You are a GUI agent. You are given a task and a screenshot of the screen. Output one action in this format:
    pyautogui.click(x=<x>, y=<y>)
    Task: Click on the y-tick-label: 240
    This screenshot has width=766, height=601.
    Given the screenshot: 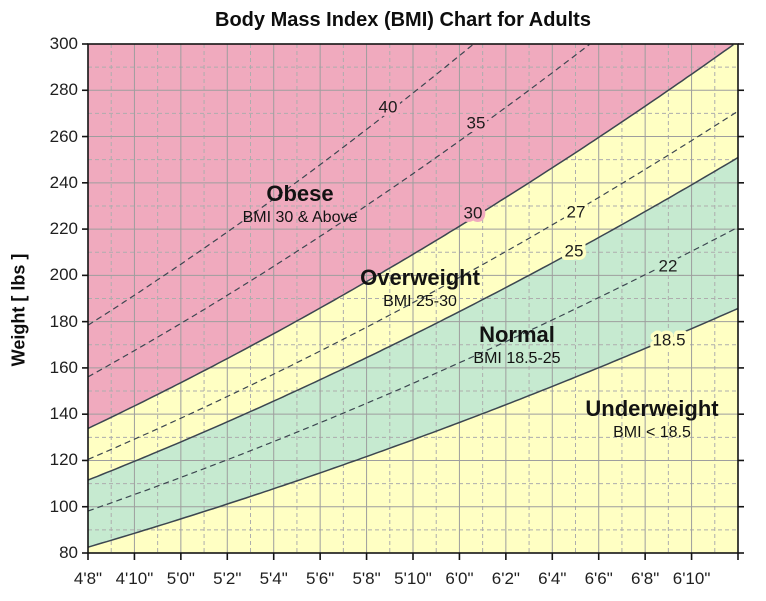 What is the action you would take?
    pyautogui.click(x=63, y=182)
    